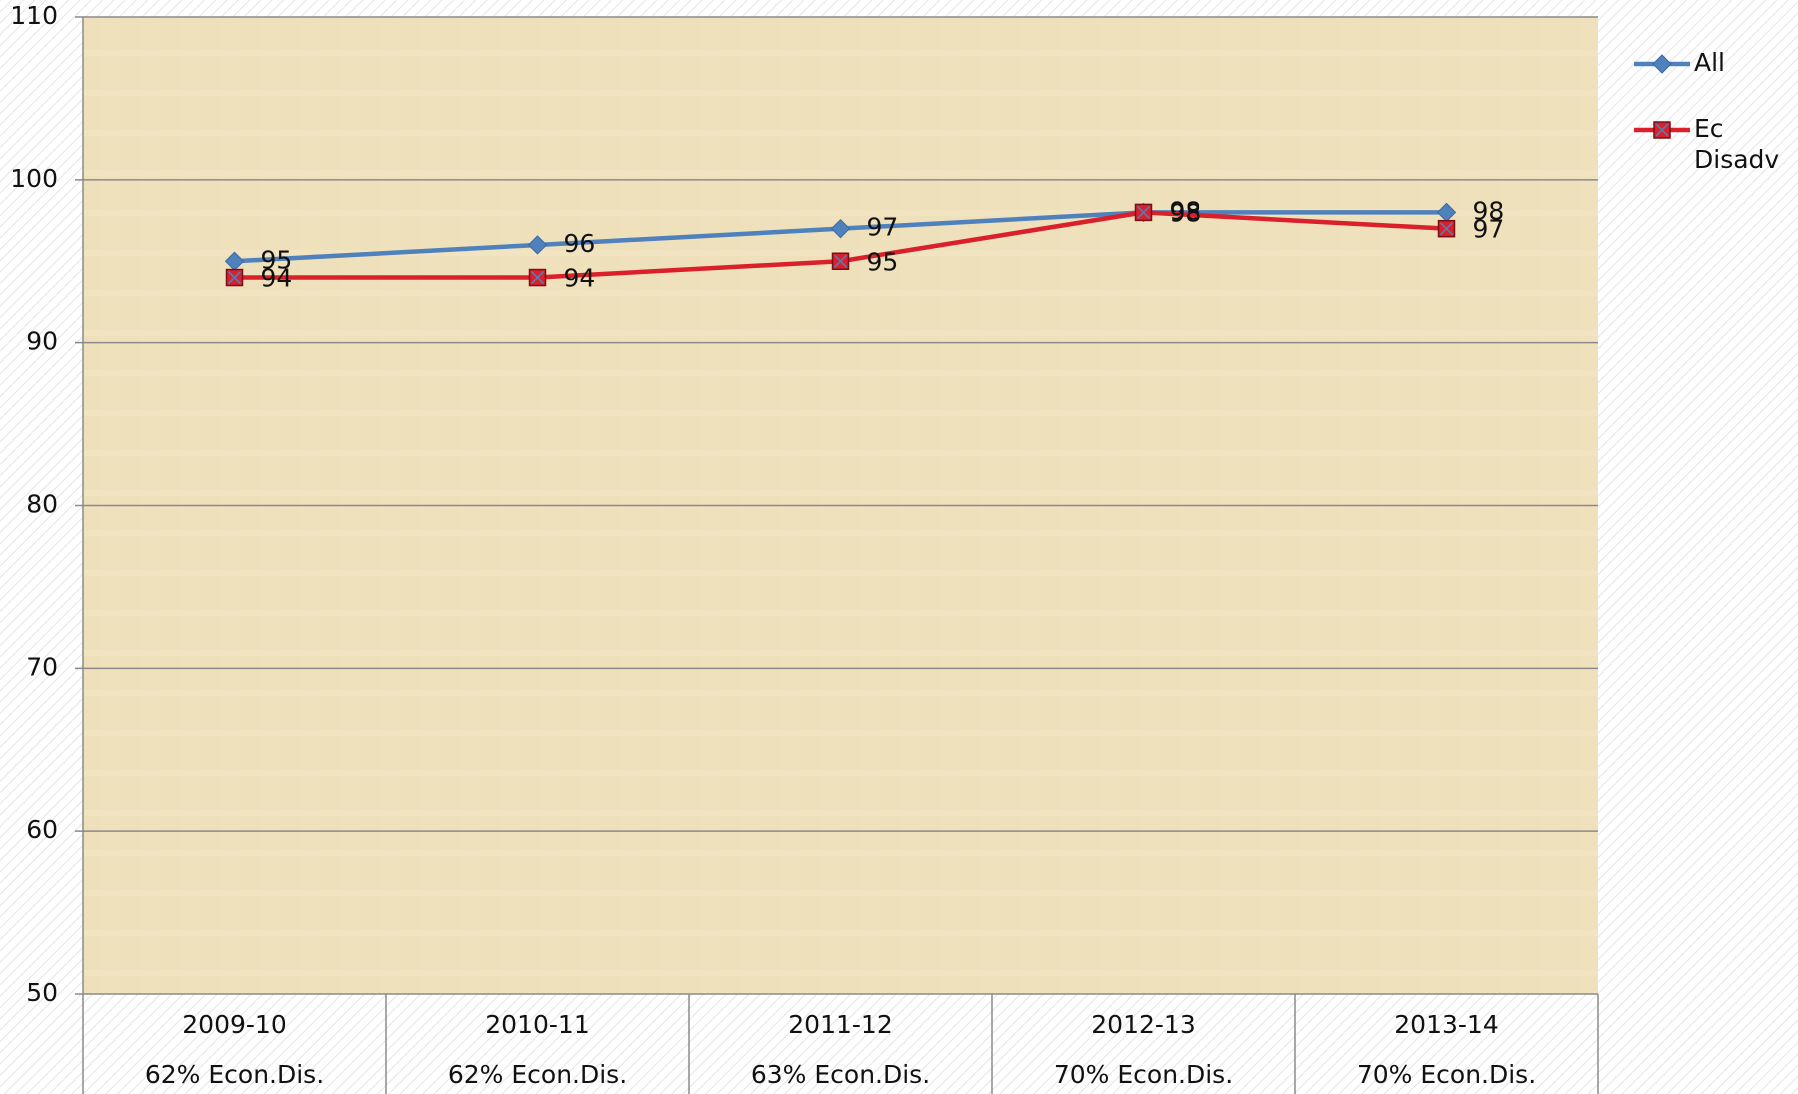 This screenshot has width=1798, height=1094. What do you see at coordinates (840, 1024) in the screenshot?
I see `x-tick-label: 2011-12` at bounding box center [840, 1024].